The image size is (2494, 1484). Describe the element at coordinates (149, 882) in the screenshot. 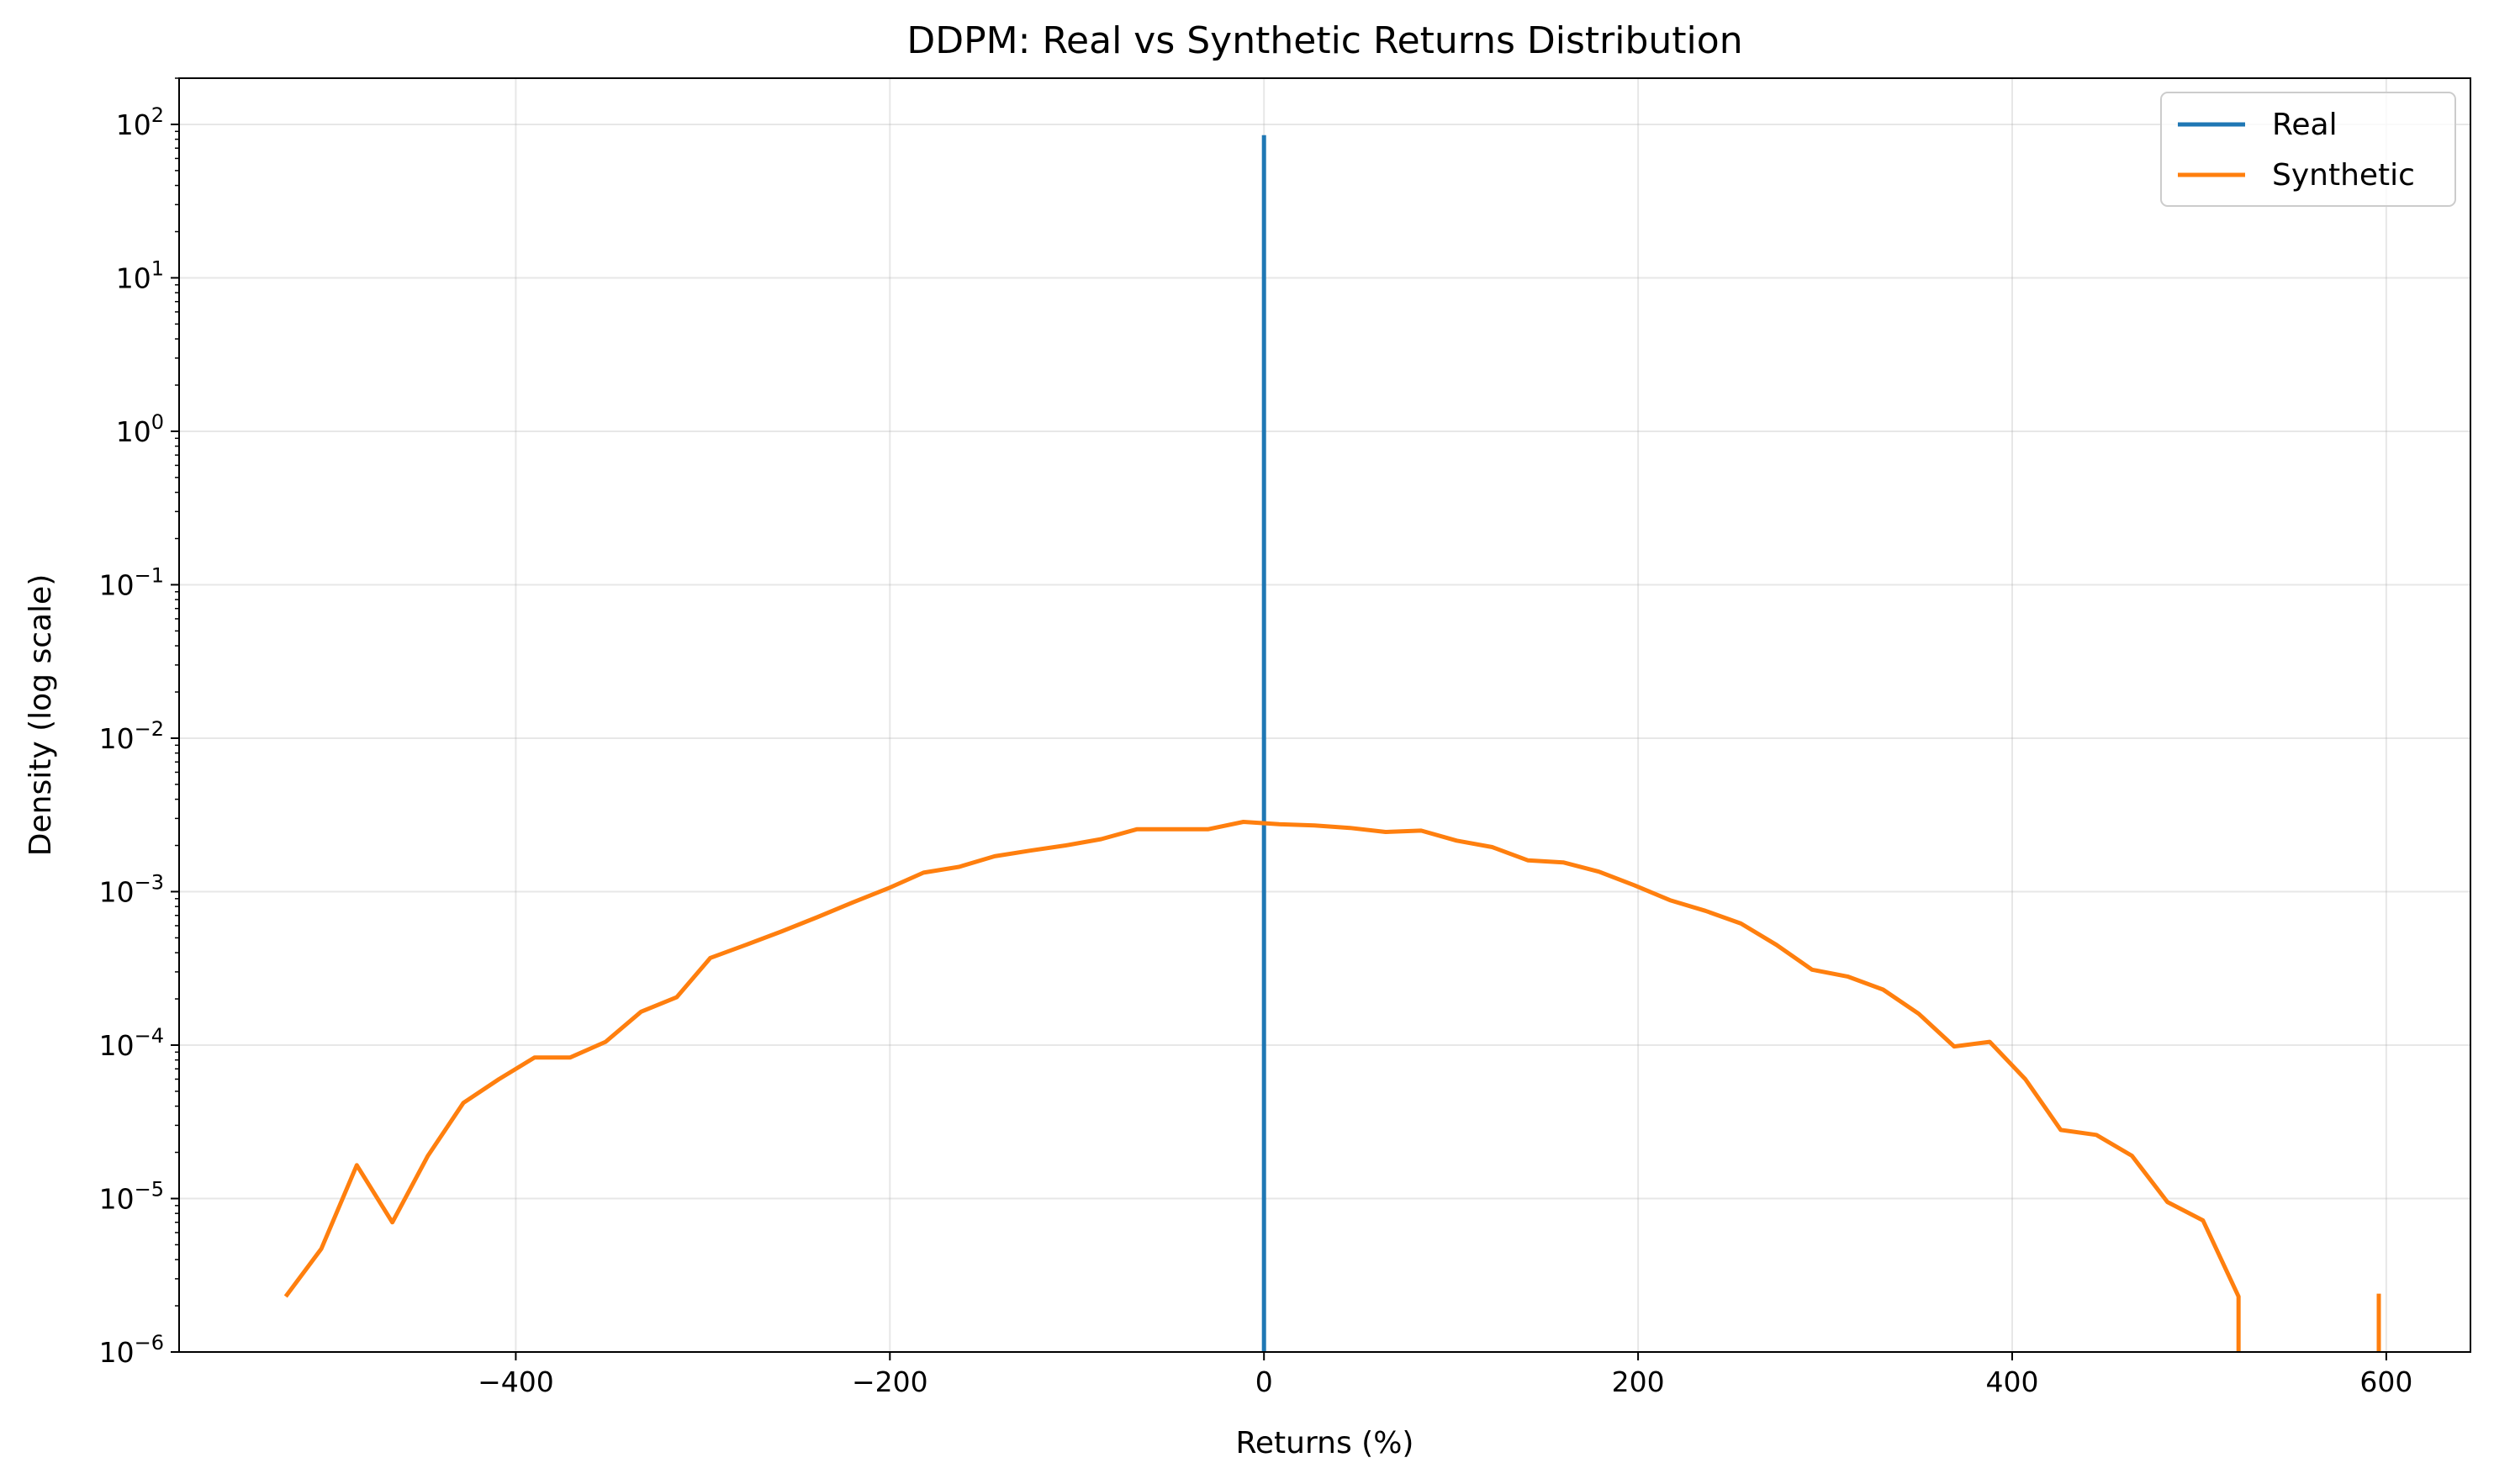

I see `y-tick-exponent: −3` at that location.